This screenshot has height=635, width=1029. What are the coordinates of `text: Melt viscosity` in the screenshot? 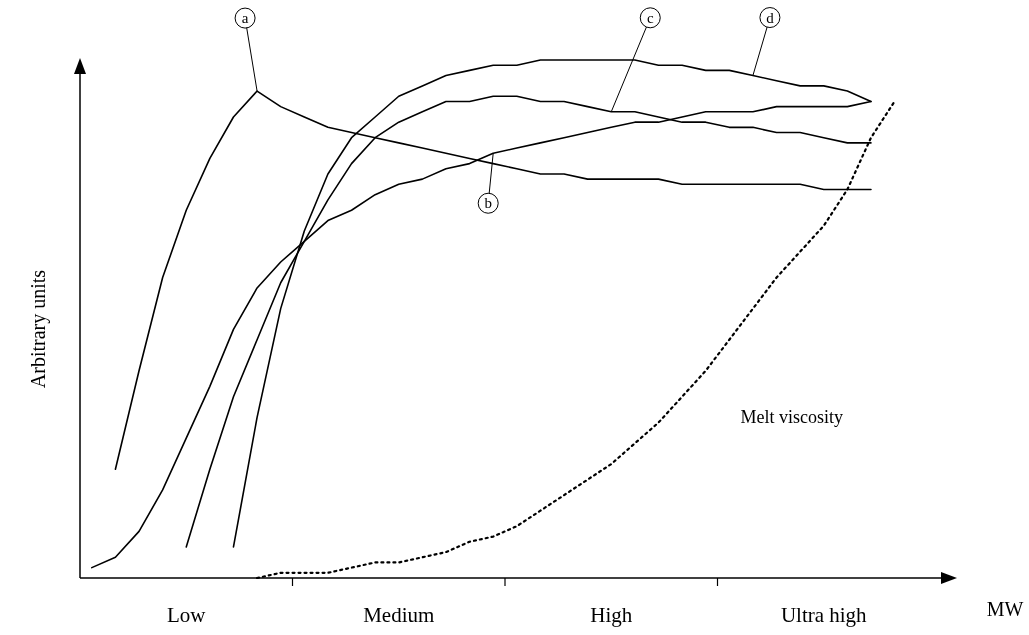 It's located at (791, 416).